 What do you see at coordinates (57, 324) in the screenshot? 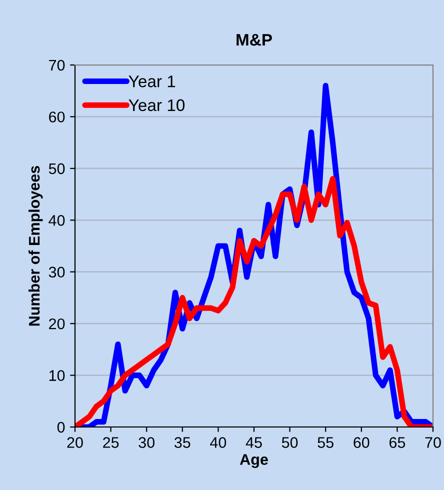
I see `y-tick-label: 20` at bounding box center [57, 324].